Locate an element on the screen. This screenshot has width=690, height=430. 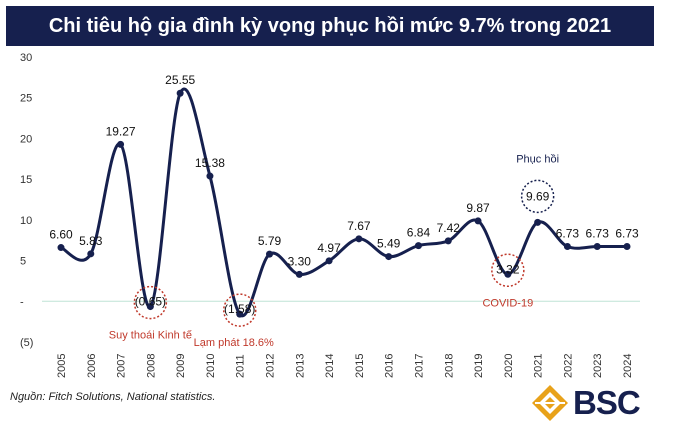
x-tick-label: 2006 is located at coordinates (92, 366).